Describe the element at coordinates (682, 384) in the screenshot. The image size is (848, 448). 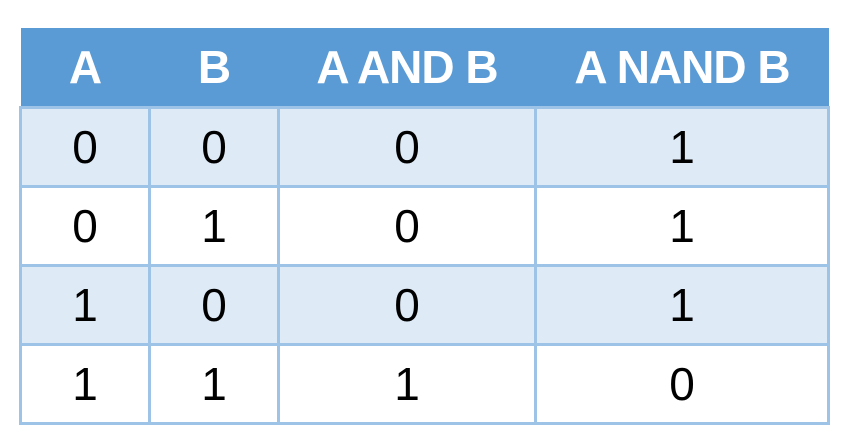
I see `cell-a-nand-b: 0` at that location.